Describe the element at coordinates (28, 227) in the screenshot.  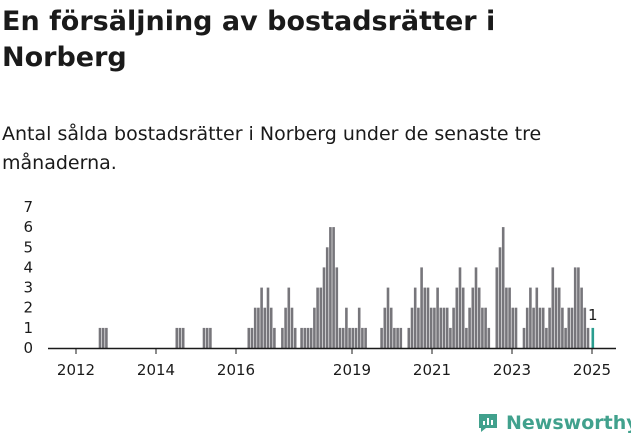
I see `y-tick-label: 6` at that location.